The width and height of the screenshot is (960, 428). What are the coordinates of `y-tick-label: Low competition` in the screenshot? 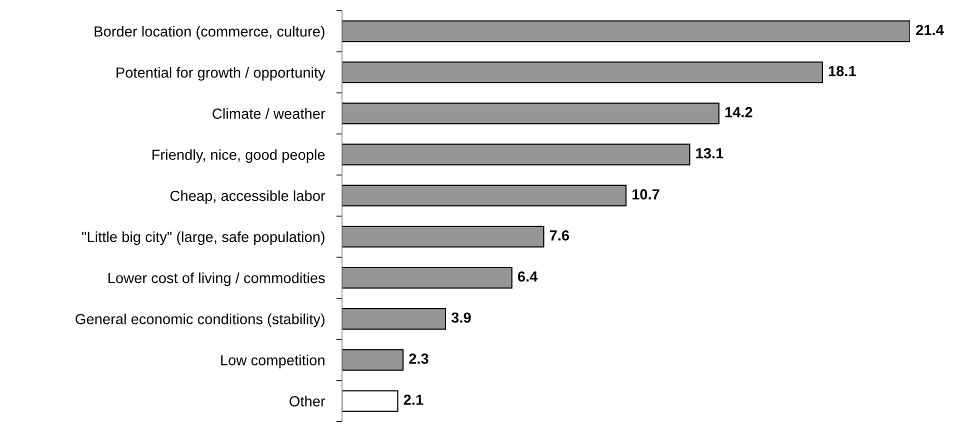 It's located at (272, 361).